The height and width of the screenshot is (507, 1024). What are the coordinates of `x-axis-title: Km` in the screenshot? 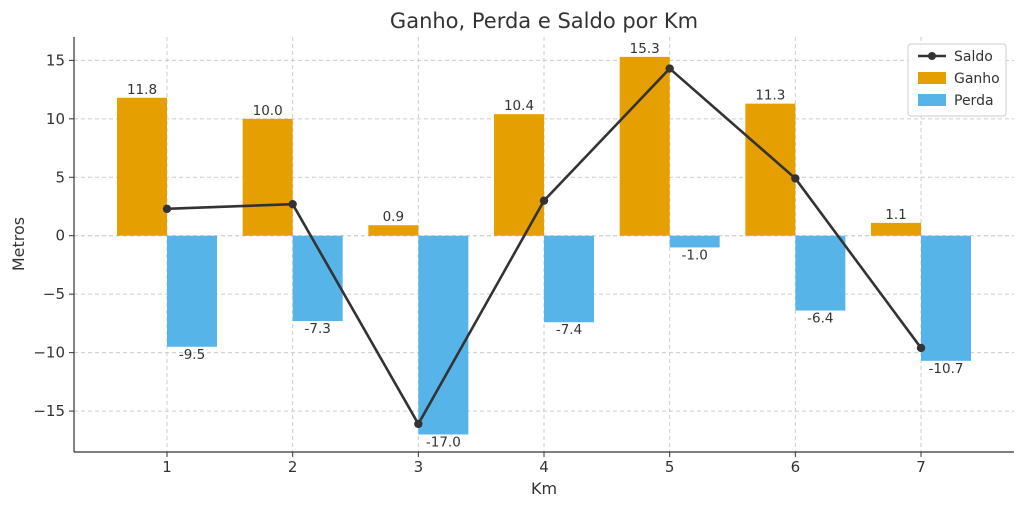 It's located at (544, 488).